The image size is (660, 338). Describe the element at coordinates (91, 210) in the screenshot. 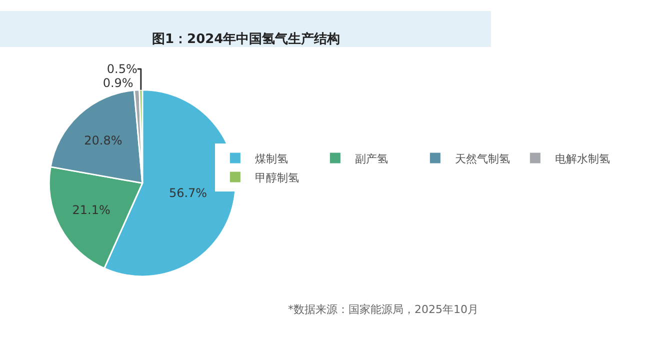

I see `data-label: 21.1%` at that location.